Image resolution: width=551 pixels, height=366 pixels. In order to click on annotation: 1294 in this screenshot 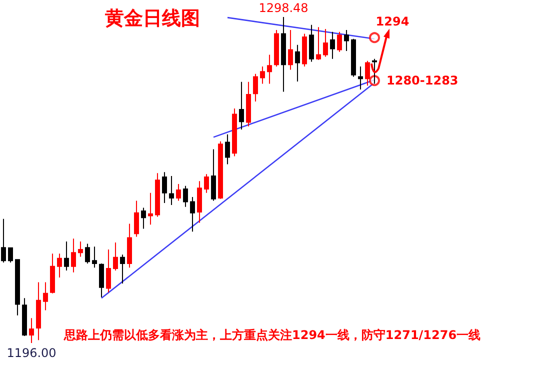, I will do `click(393, 21)`.